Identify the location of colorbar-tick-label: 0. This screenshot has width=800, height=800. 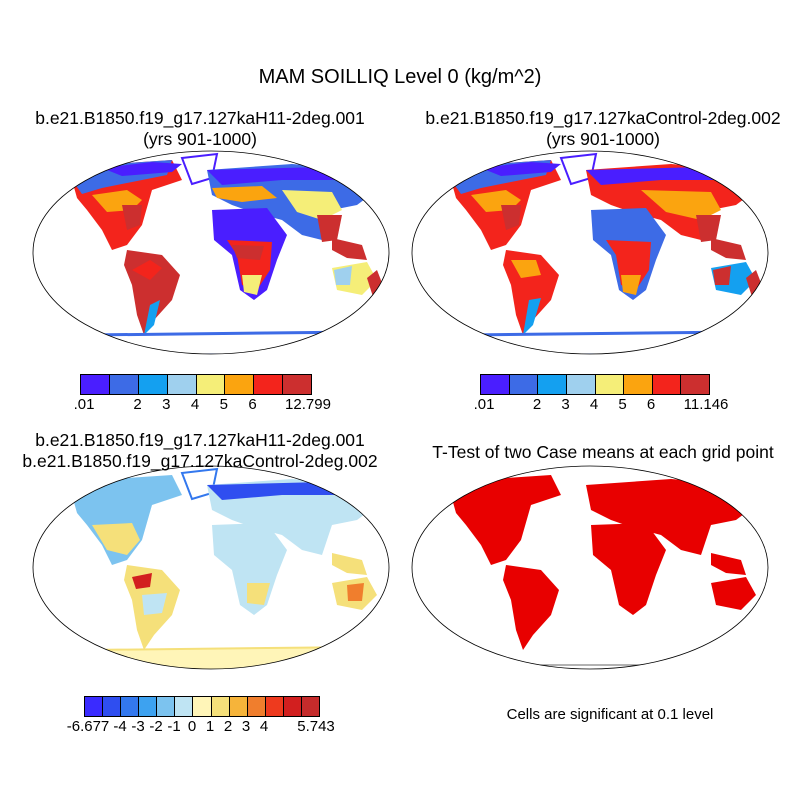
(192, 726).